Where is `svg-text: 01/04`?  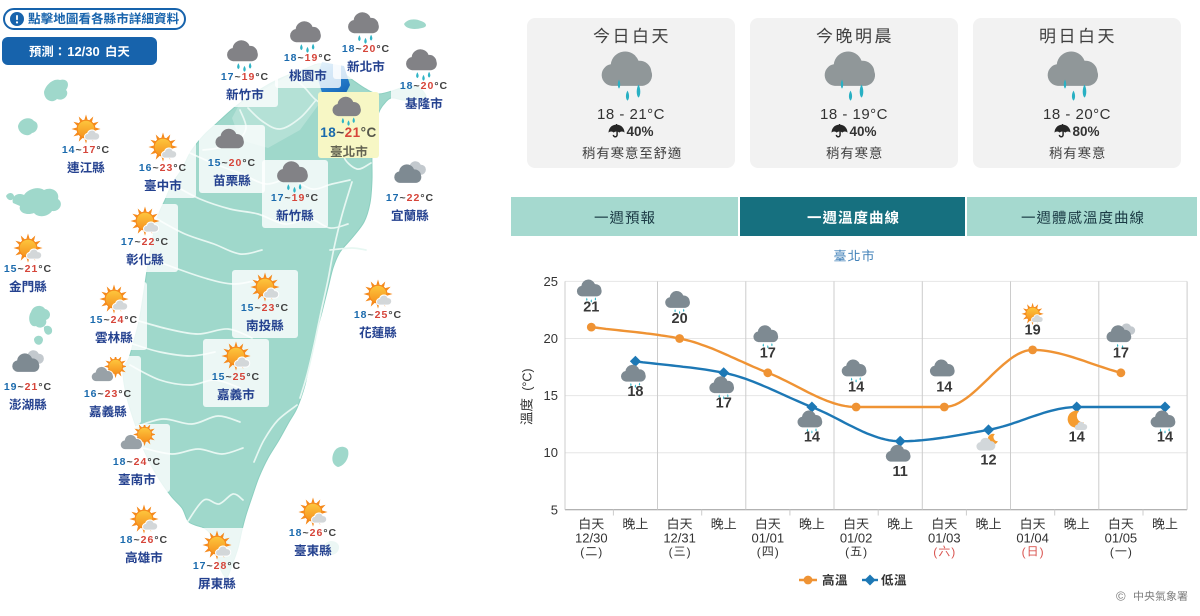 svg-text: 01/04 is located at coordinates (1032, 538).